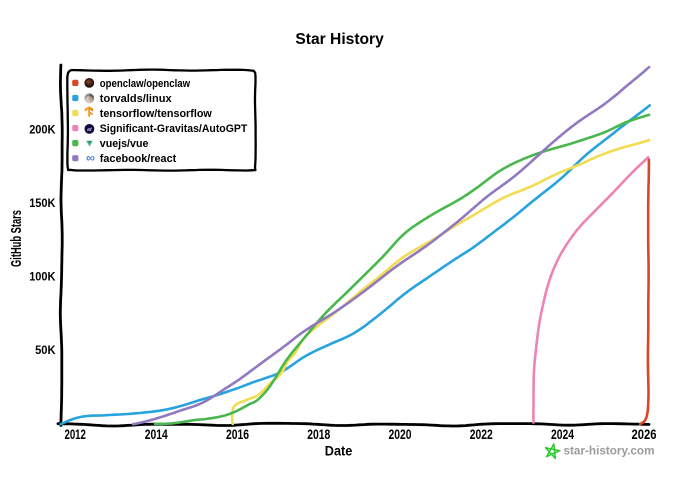 The width and height of the screenshot is (679, 496). Describe the element at coordinates (400, 434) in the screenshot. I see `svg-text: 2020` at that location.